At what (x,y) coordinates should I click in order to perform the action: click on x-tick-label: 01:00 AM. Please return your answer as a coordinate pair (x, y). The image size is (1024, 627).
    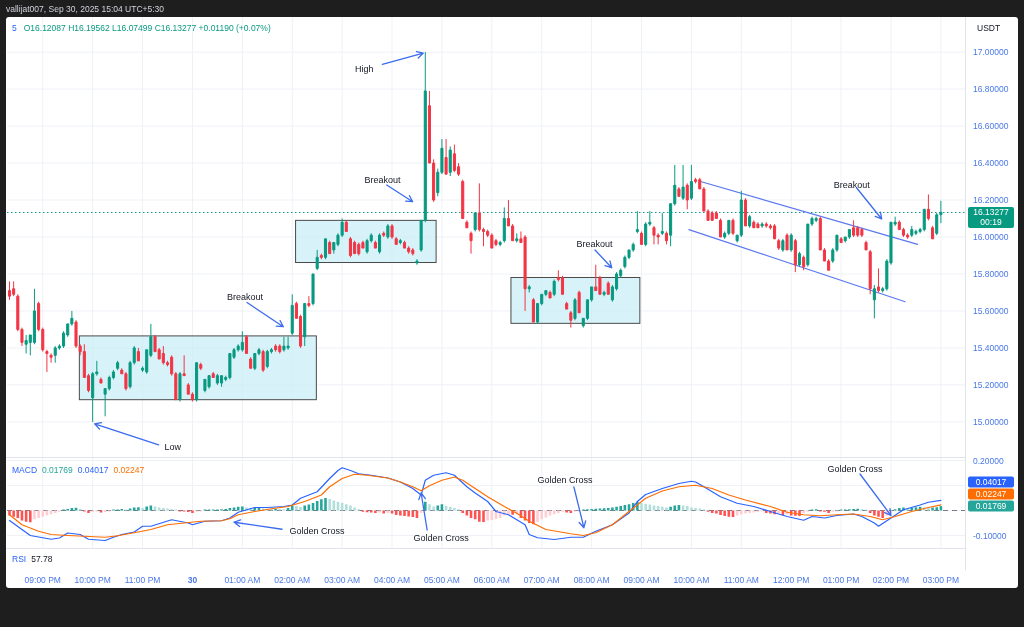
    Looking at the image, I should click on (242, 580).